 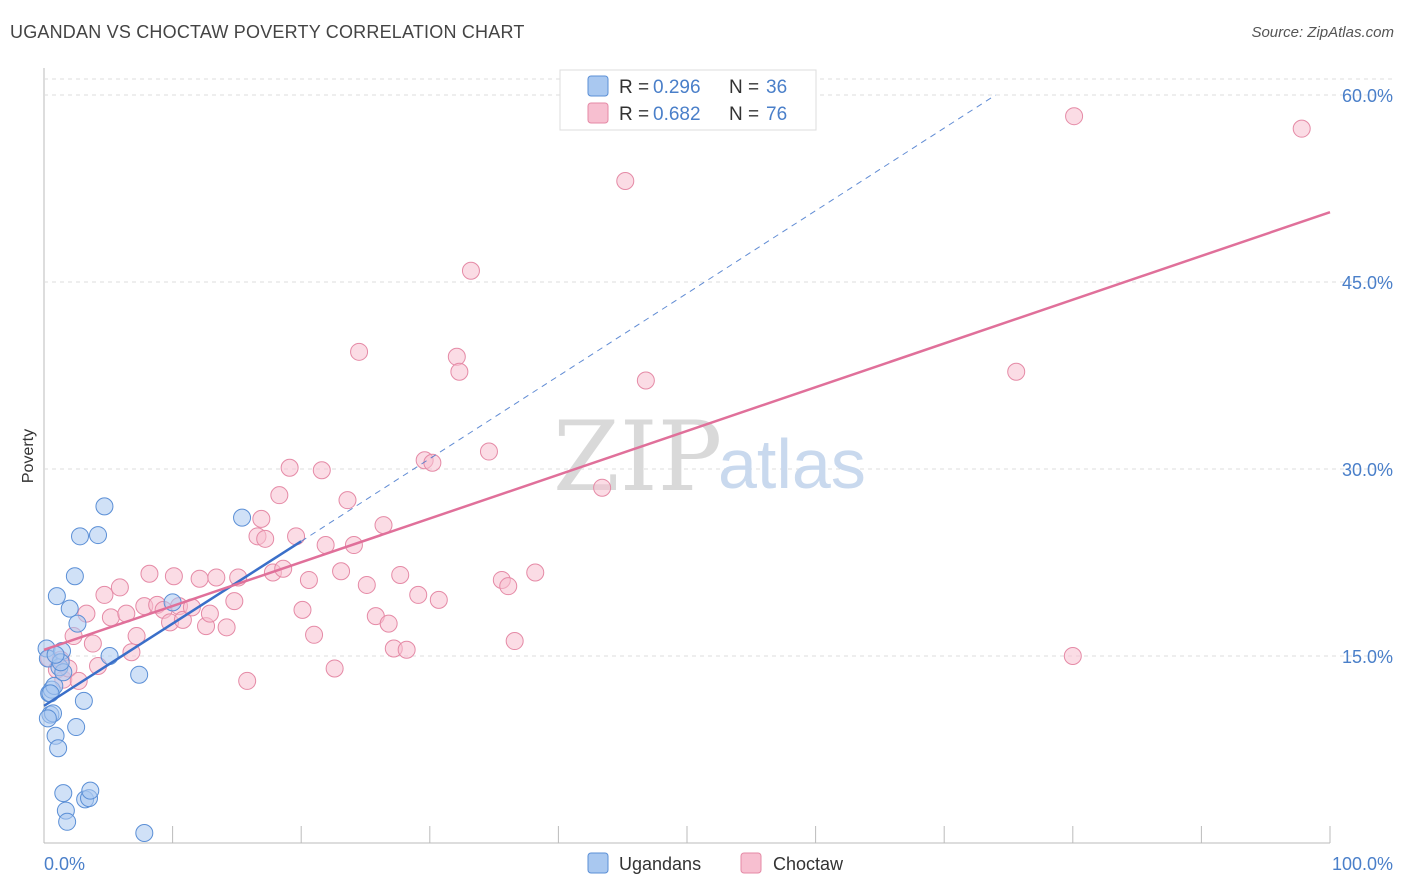 What do you see at coordinates (1367, 283) in the screenshot?
I see `y-tick-label: 45.0%` at bounding box center [1367, 283].